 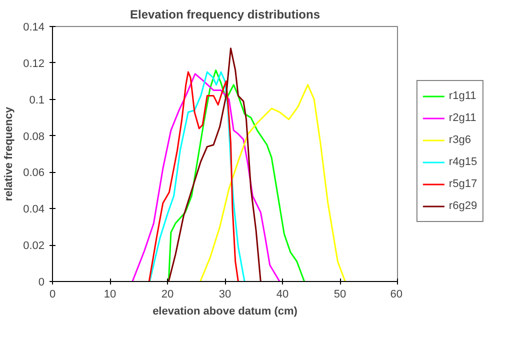 What do you see at coordinates (463, 184) in the screenshot?
I see `legend-label: r5g17` at bounding box center [463, 184].